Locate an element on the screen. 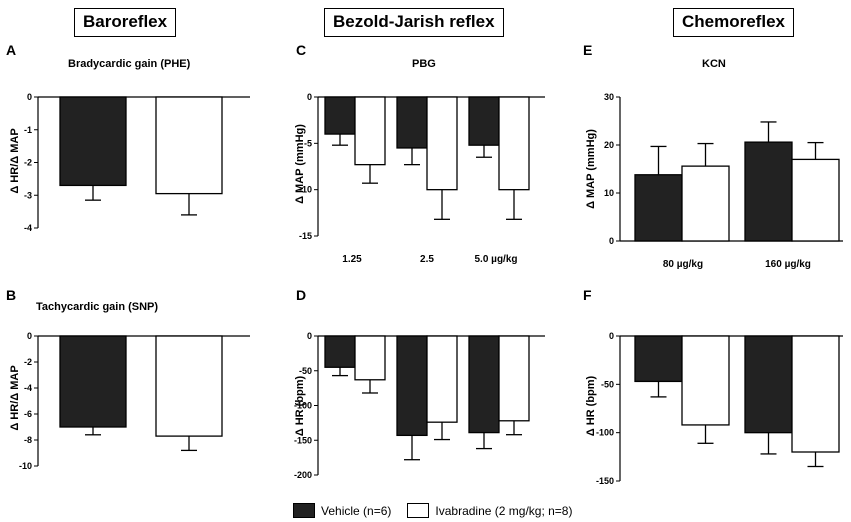  panel-e-title: KCN is located at coordinates (714, 64).